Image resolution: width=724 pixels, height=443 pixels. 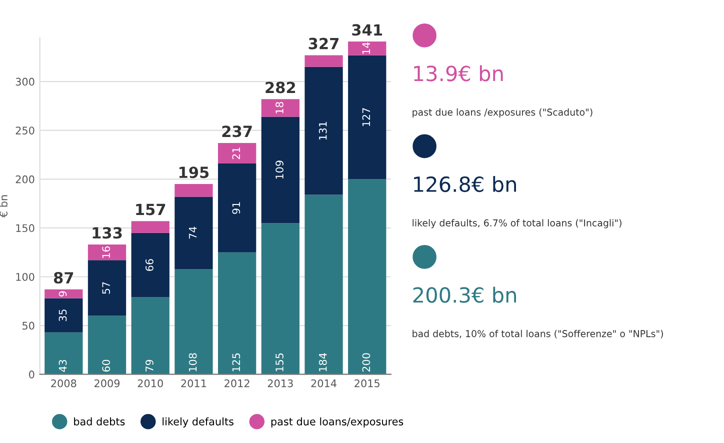 I want to click on data-label: 200, so click(x=366, y=362).